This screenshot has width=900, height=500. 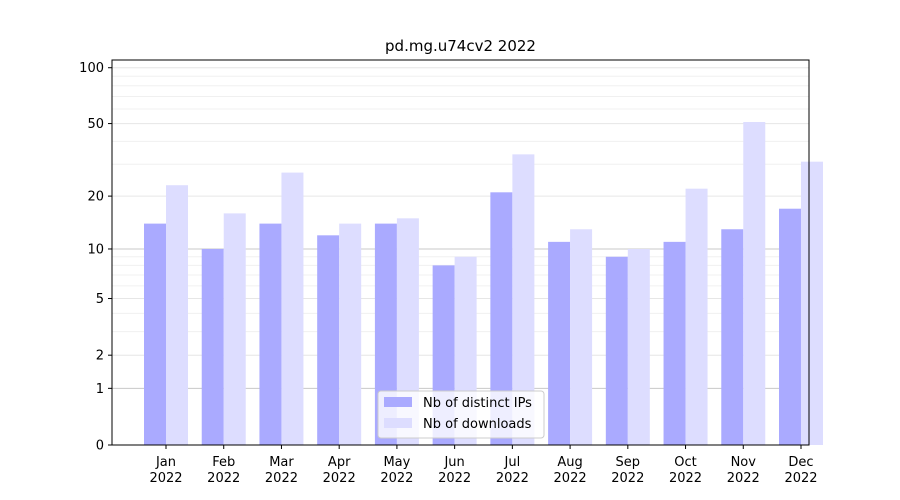 I want to click on y-tick-label: 100, so click(x=91, y=68).